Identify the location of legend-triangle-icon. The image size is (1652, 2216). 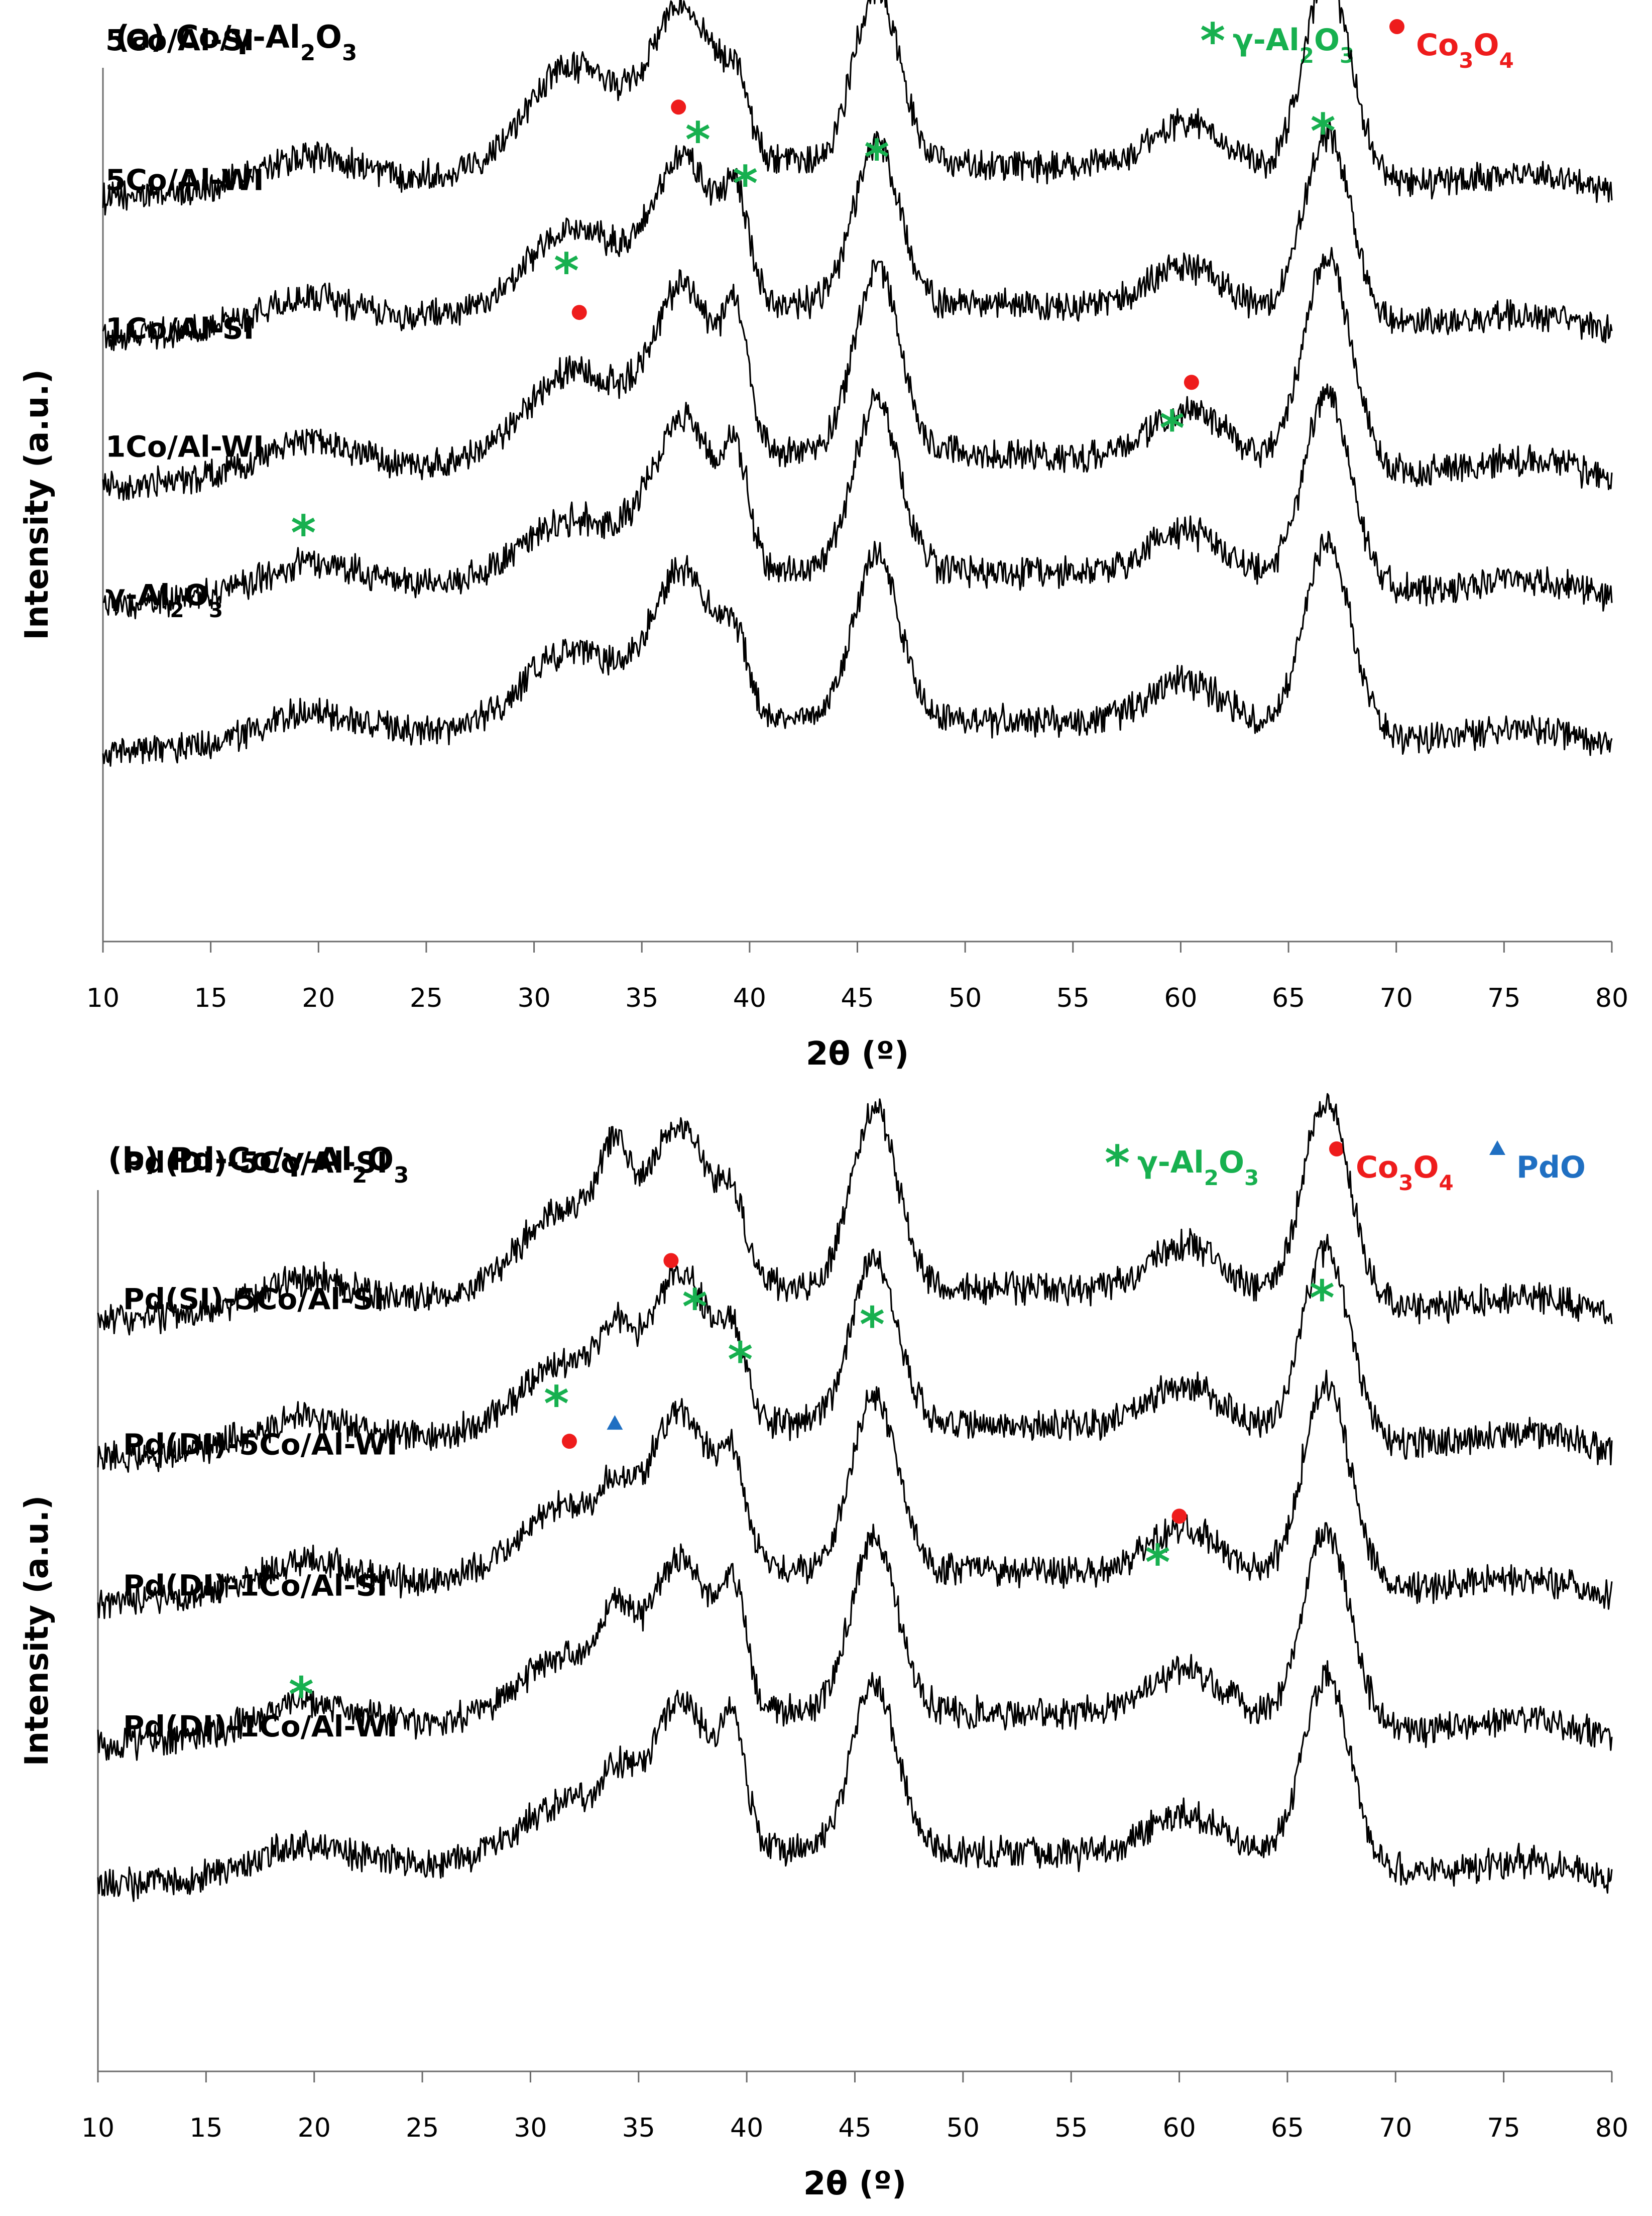
(1497, 1147).